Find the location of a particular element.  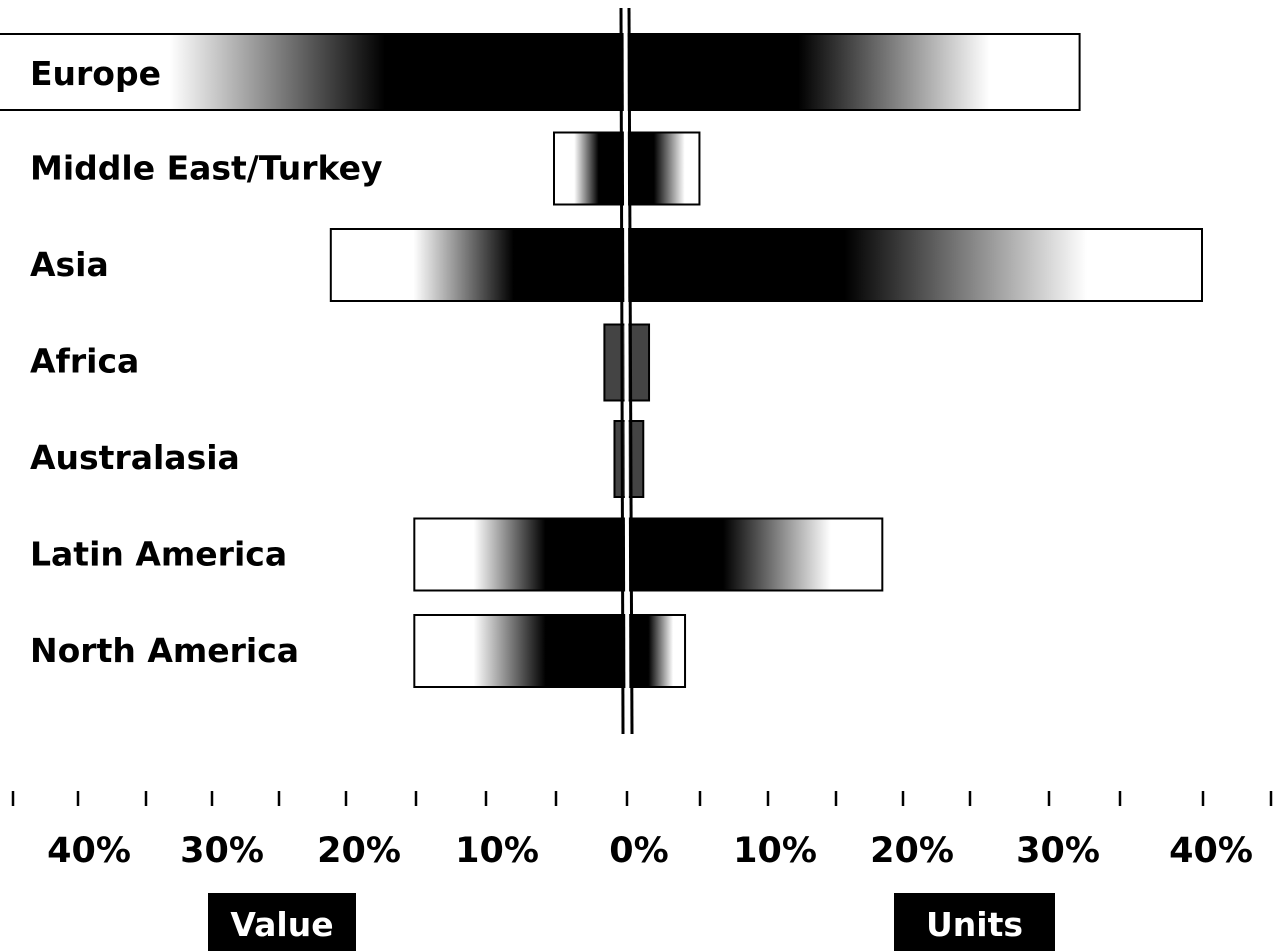

legend-box-units is located at coordinates (974, 922).